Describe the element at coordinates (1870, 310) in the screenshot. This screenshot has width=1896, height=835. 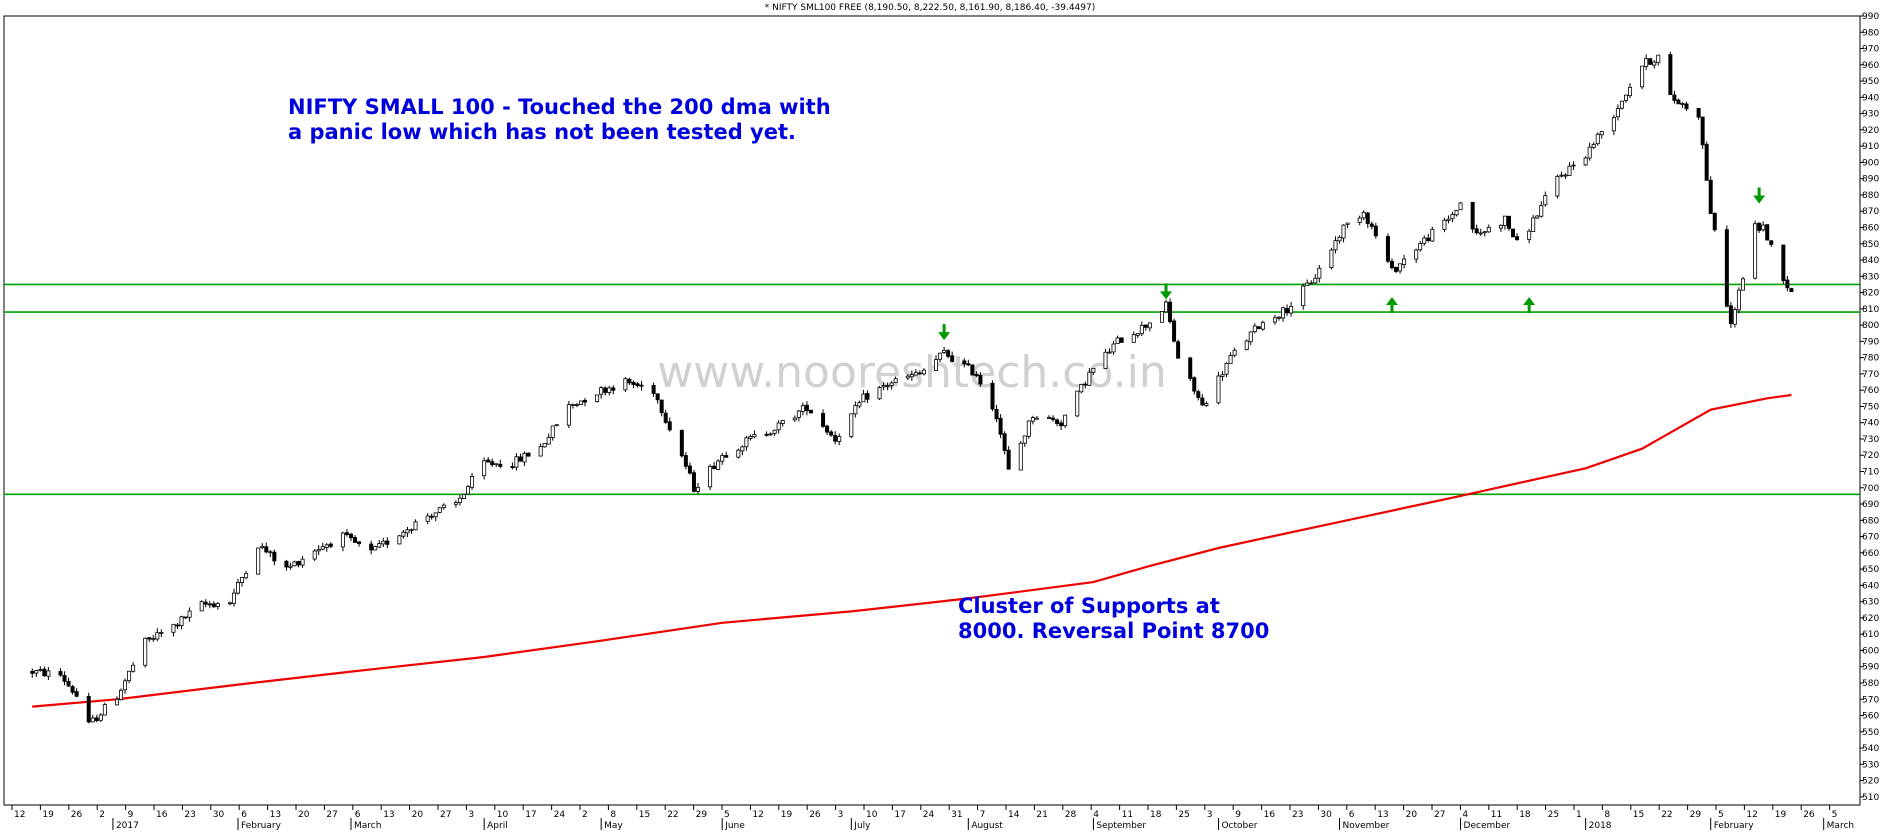
I see `y-tick-label: 810` at that location.